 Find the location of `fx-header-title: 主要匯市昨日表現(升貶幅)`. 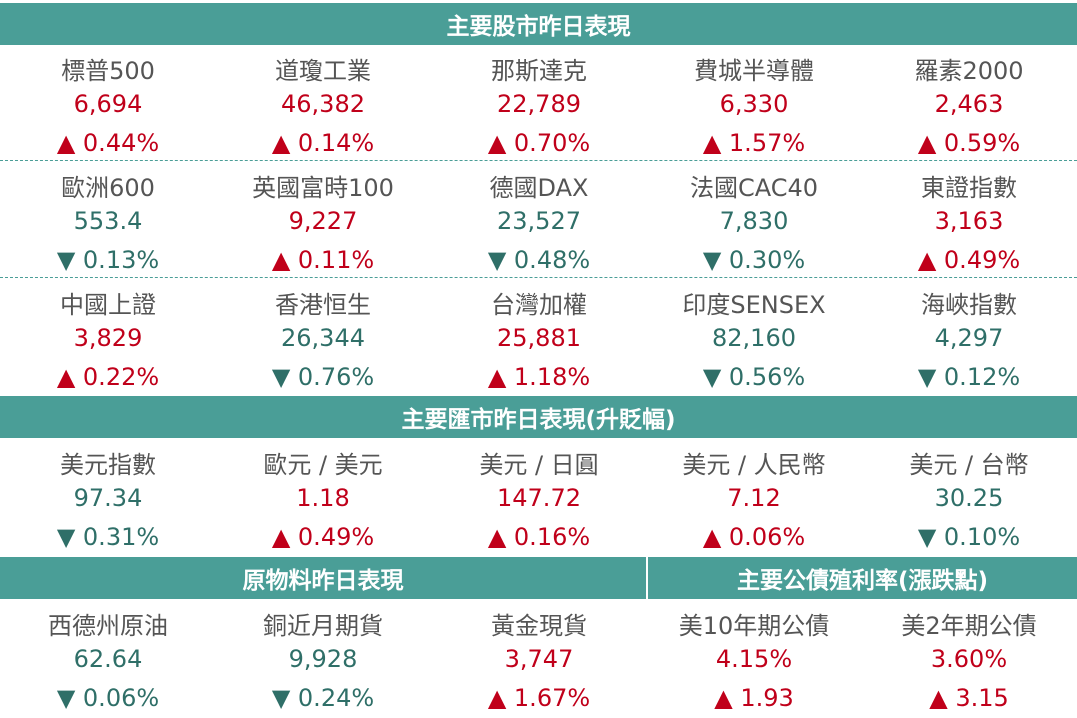

fx-header-title: 主要匯市昨日表現(升貶幅) is located at coordinates (538, 420).